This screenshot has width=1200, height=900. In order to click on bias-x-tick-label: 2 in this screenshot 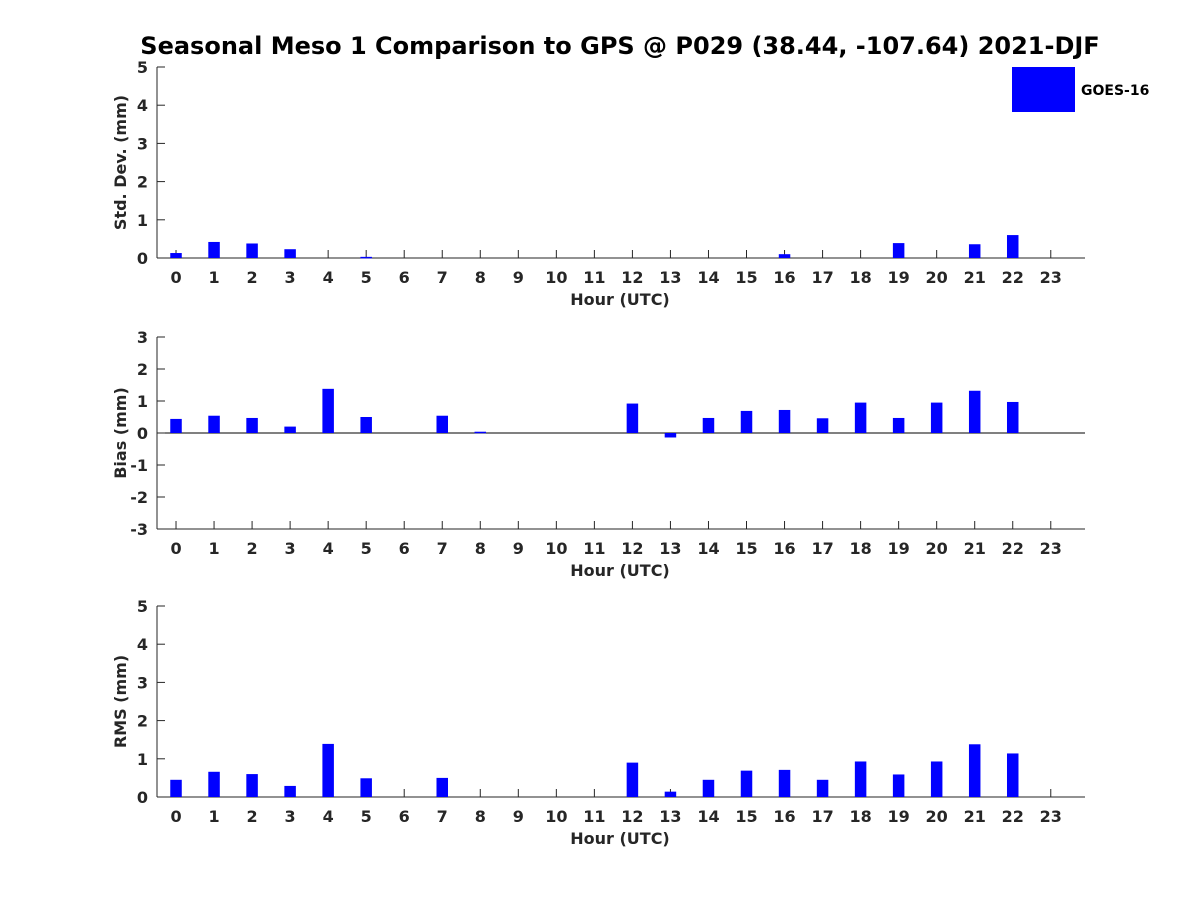, I will do `click(252, 548)`.